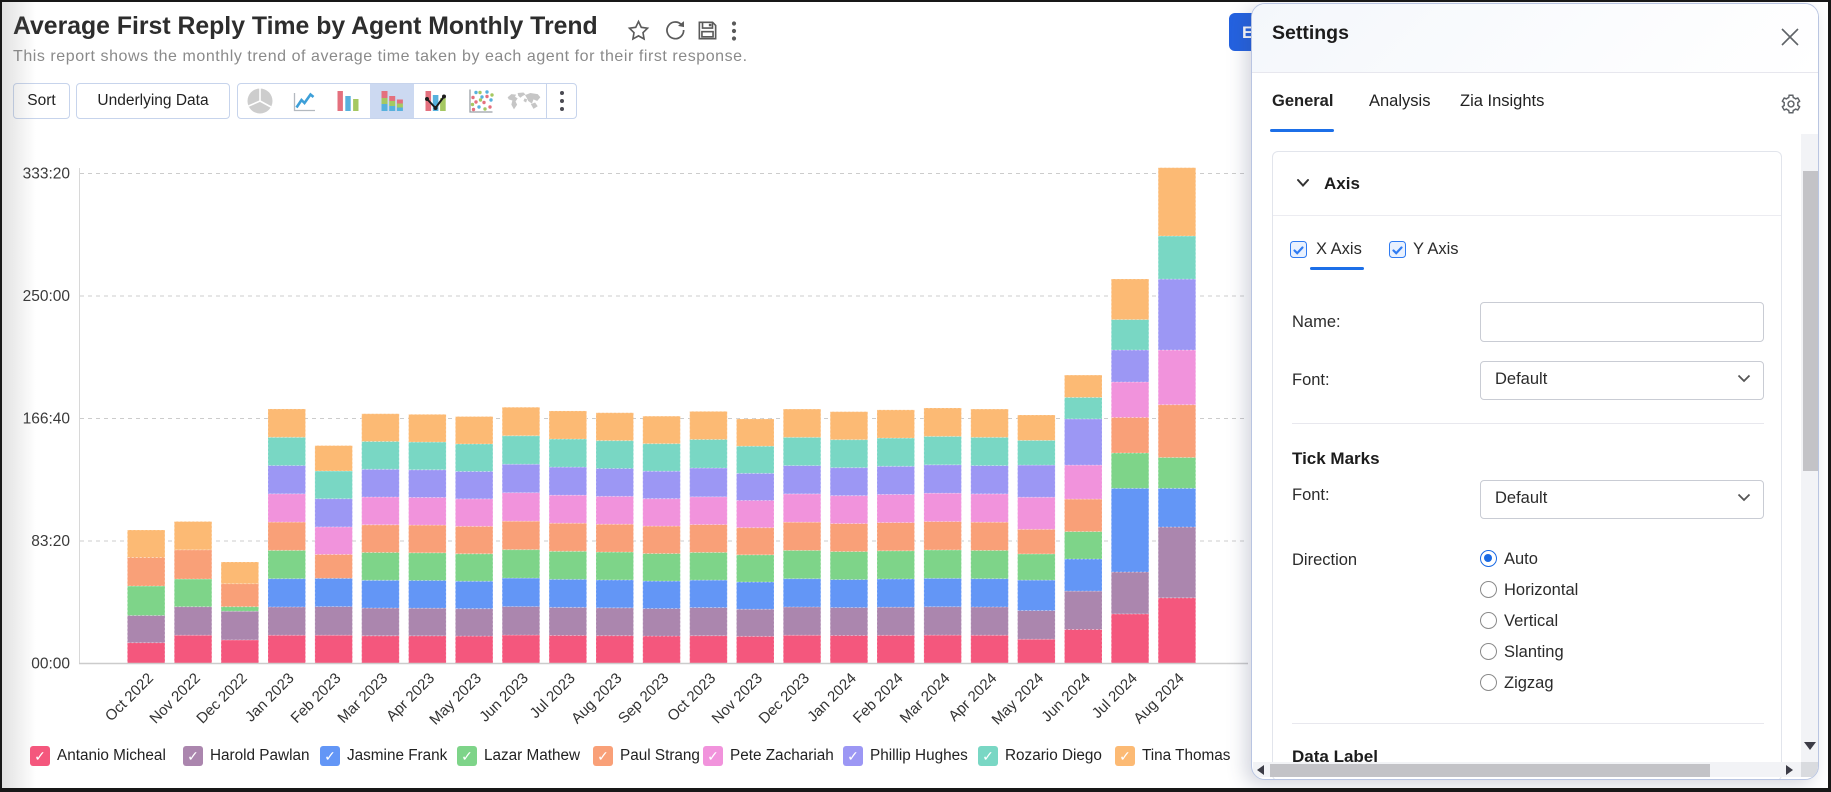 Image resolution: width=1831 pixels, height=792 pixels. What do you see at coordinates (47, 419) in the screenshot?
I see `svg-text: 166:40` at bounding box center [47, 419].